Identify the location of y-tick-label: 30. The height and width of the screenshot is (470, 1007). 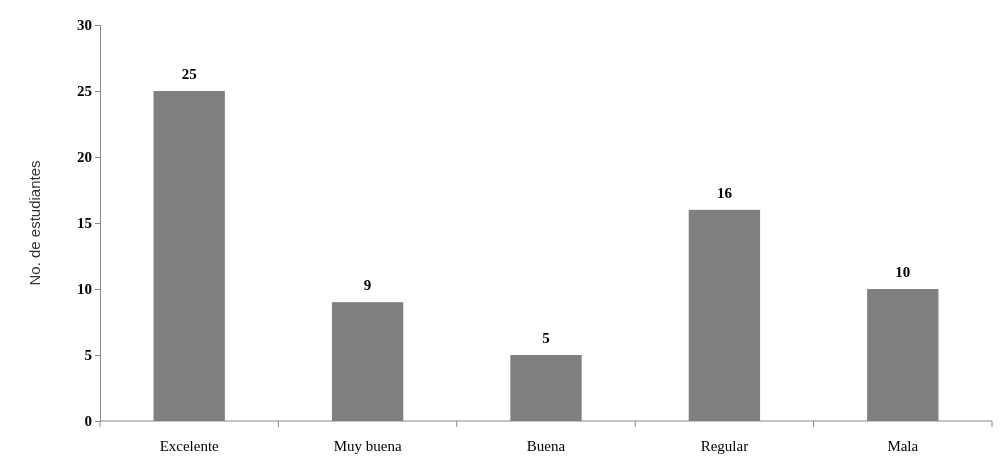
(84, 25).